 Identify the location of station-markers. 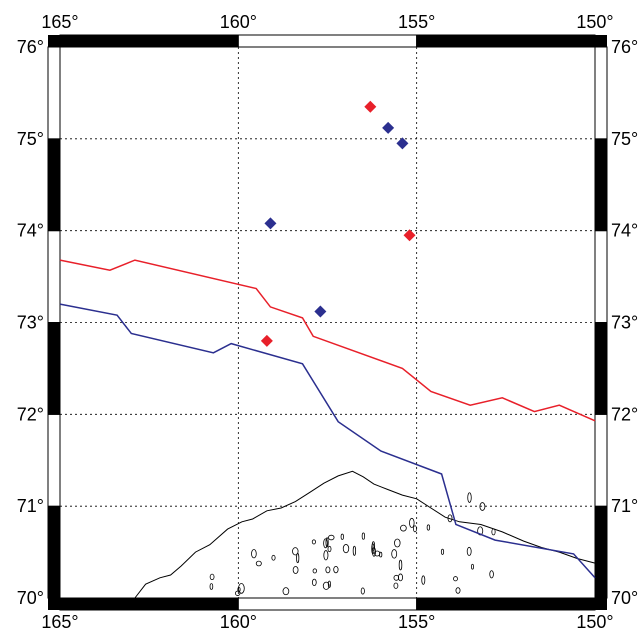
(338, 223).